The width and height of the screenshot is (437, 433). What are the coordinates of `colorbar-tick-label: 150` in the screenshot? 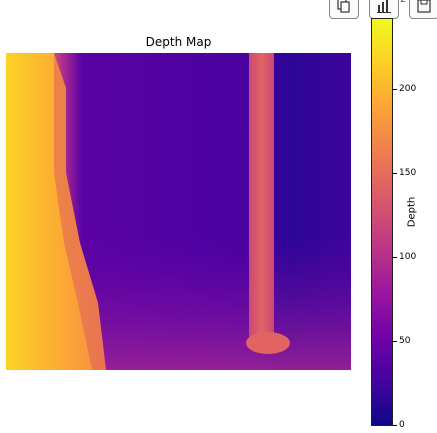 It's located at (408, 173).